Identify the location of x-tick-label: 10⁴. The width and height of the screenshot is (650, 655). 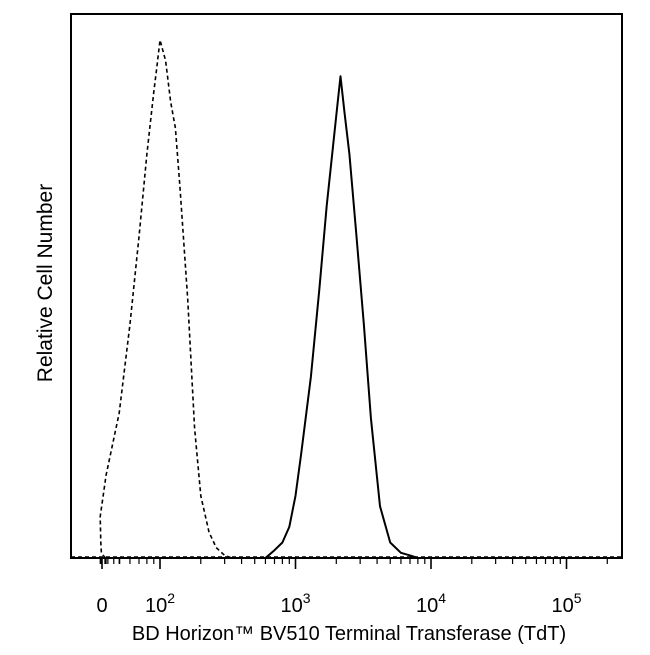
(431, 603).